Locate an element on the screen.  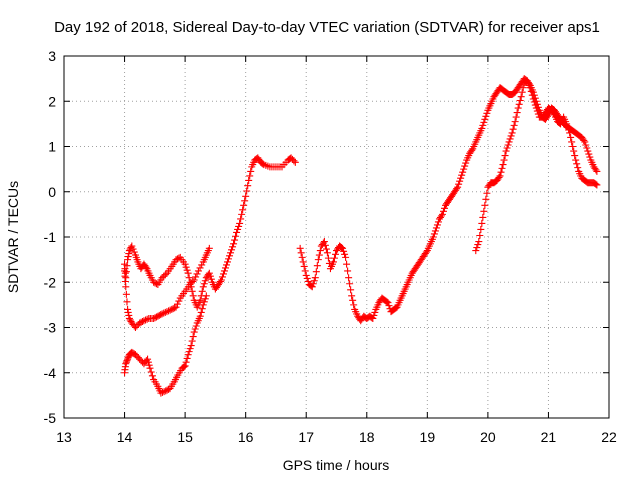
y-tick-label: 2 is located at coordinates (52, 101).